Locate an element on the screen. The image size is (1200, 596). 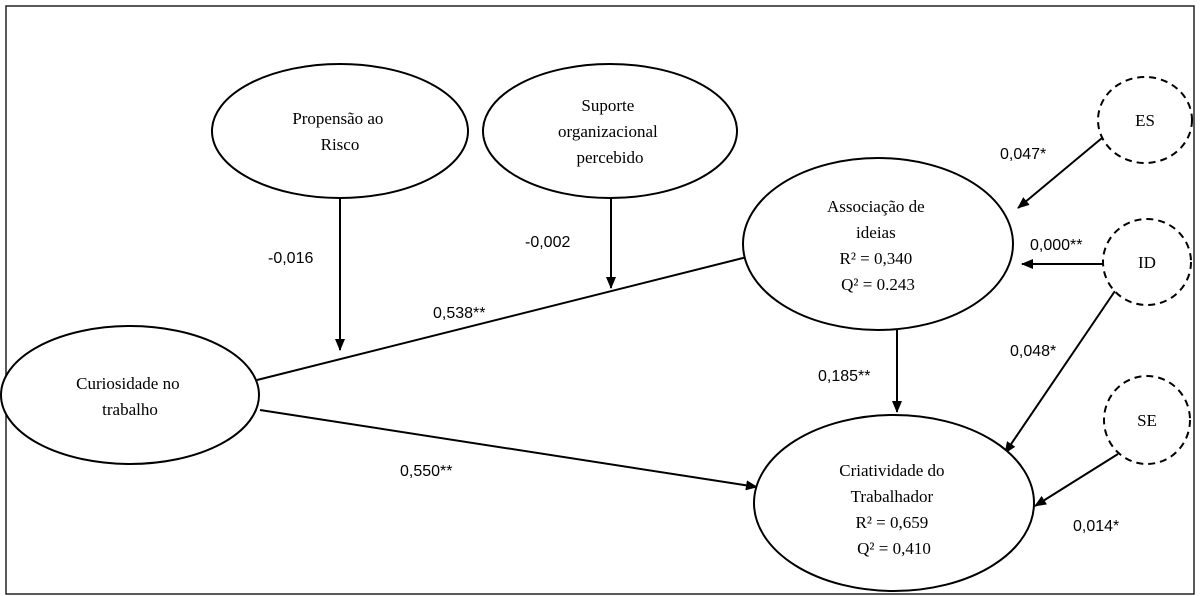
node-id-label: ID is located at coordinates (1147, 262).